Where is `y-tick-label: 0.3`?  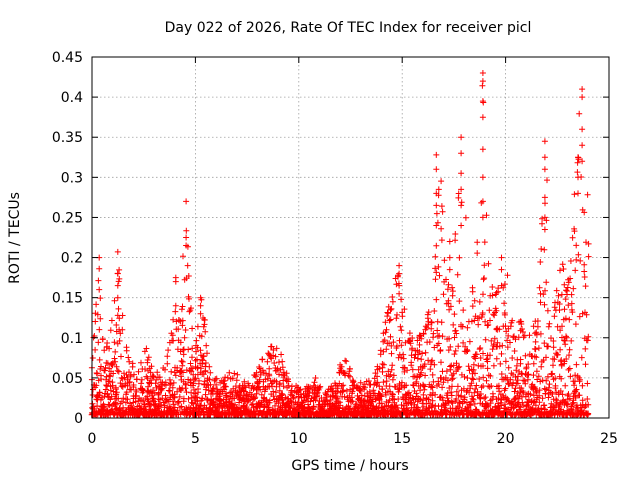
y-tick-label: 0.3 is located at coordinates (72, 178).